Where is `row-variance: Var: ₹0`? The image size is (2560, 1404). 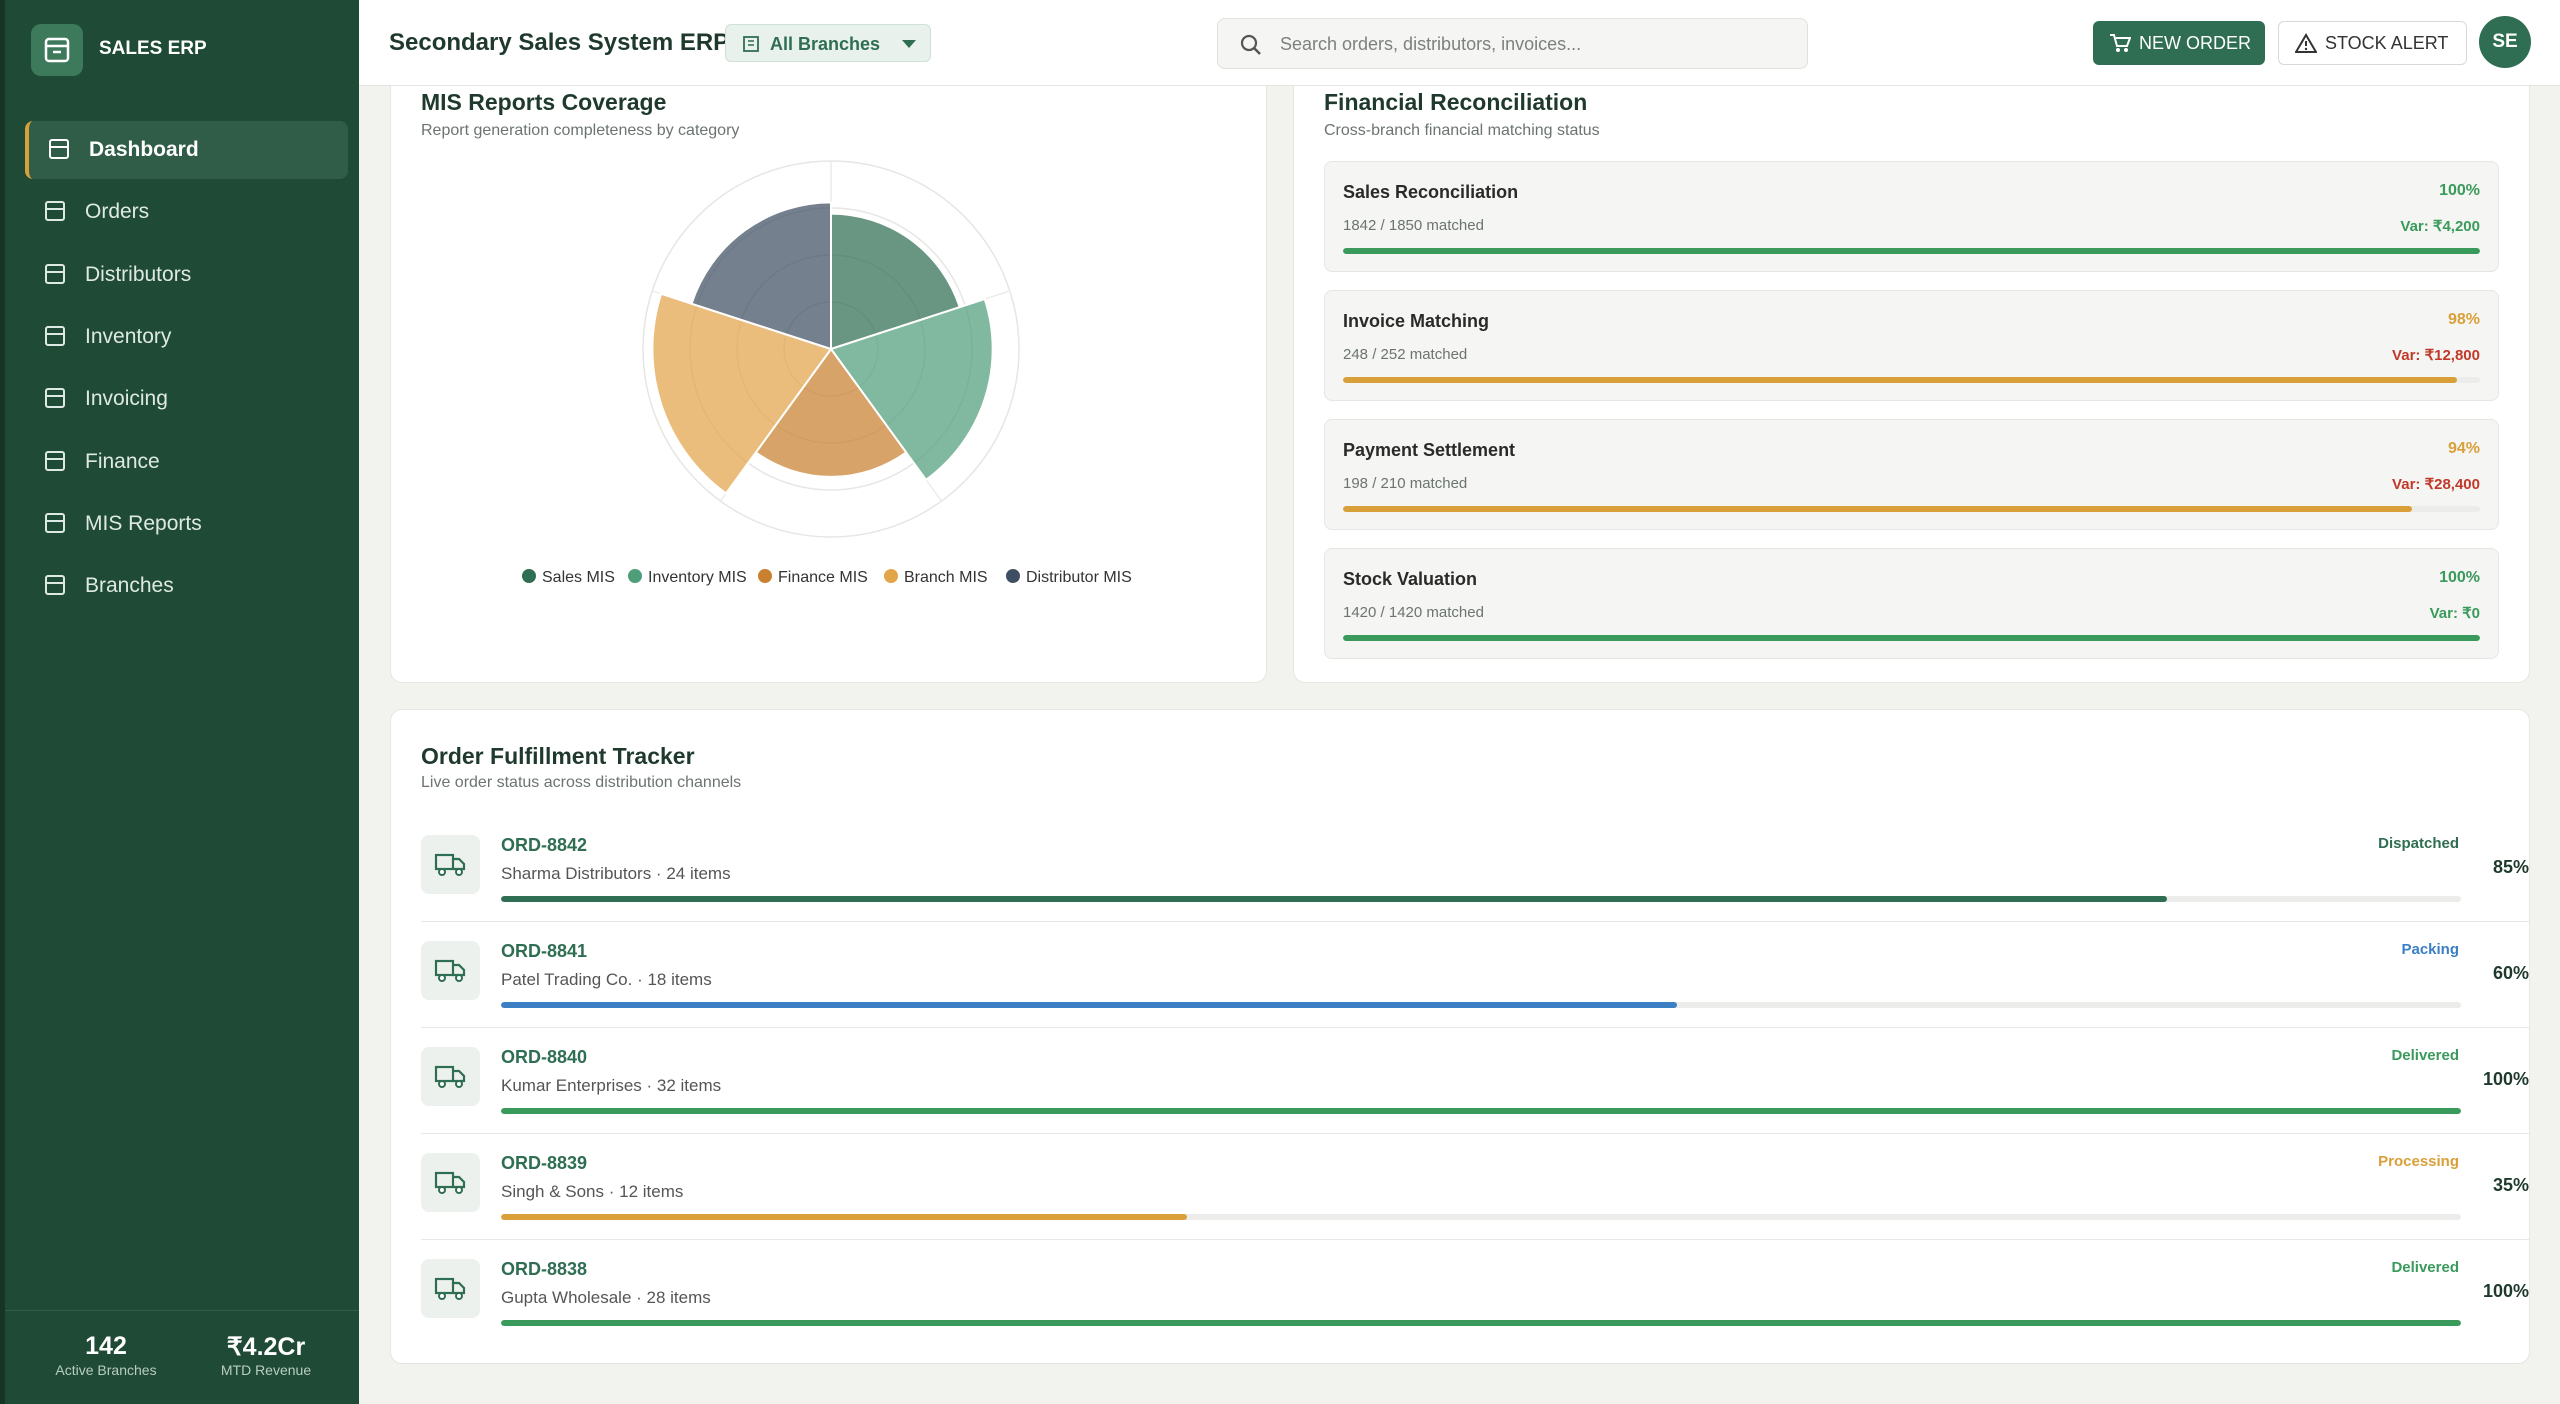
row-variance: Var: ₹0 is located at coordinates (2454, 613).